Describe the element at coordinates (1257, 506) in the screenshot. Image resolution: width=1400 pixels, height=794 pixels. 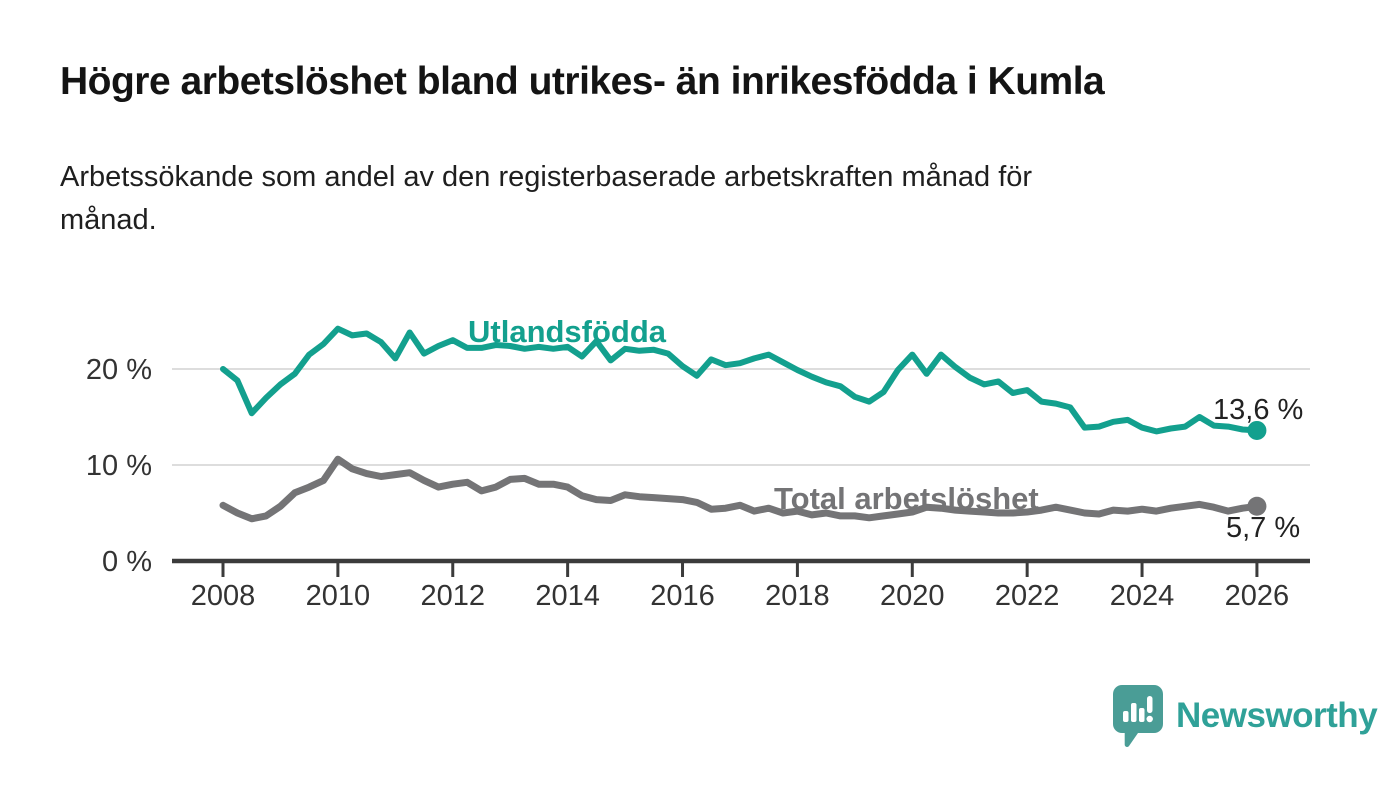
I see `series-end-dot-total-arbetsl-shet` at that location.